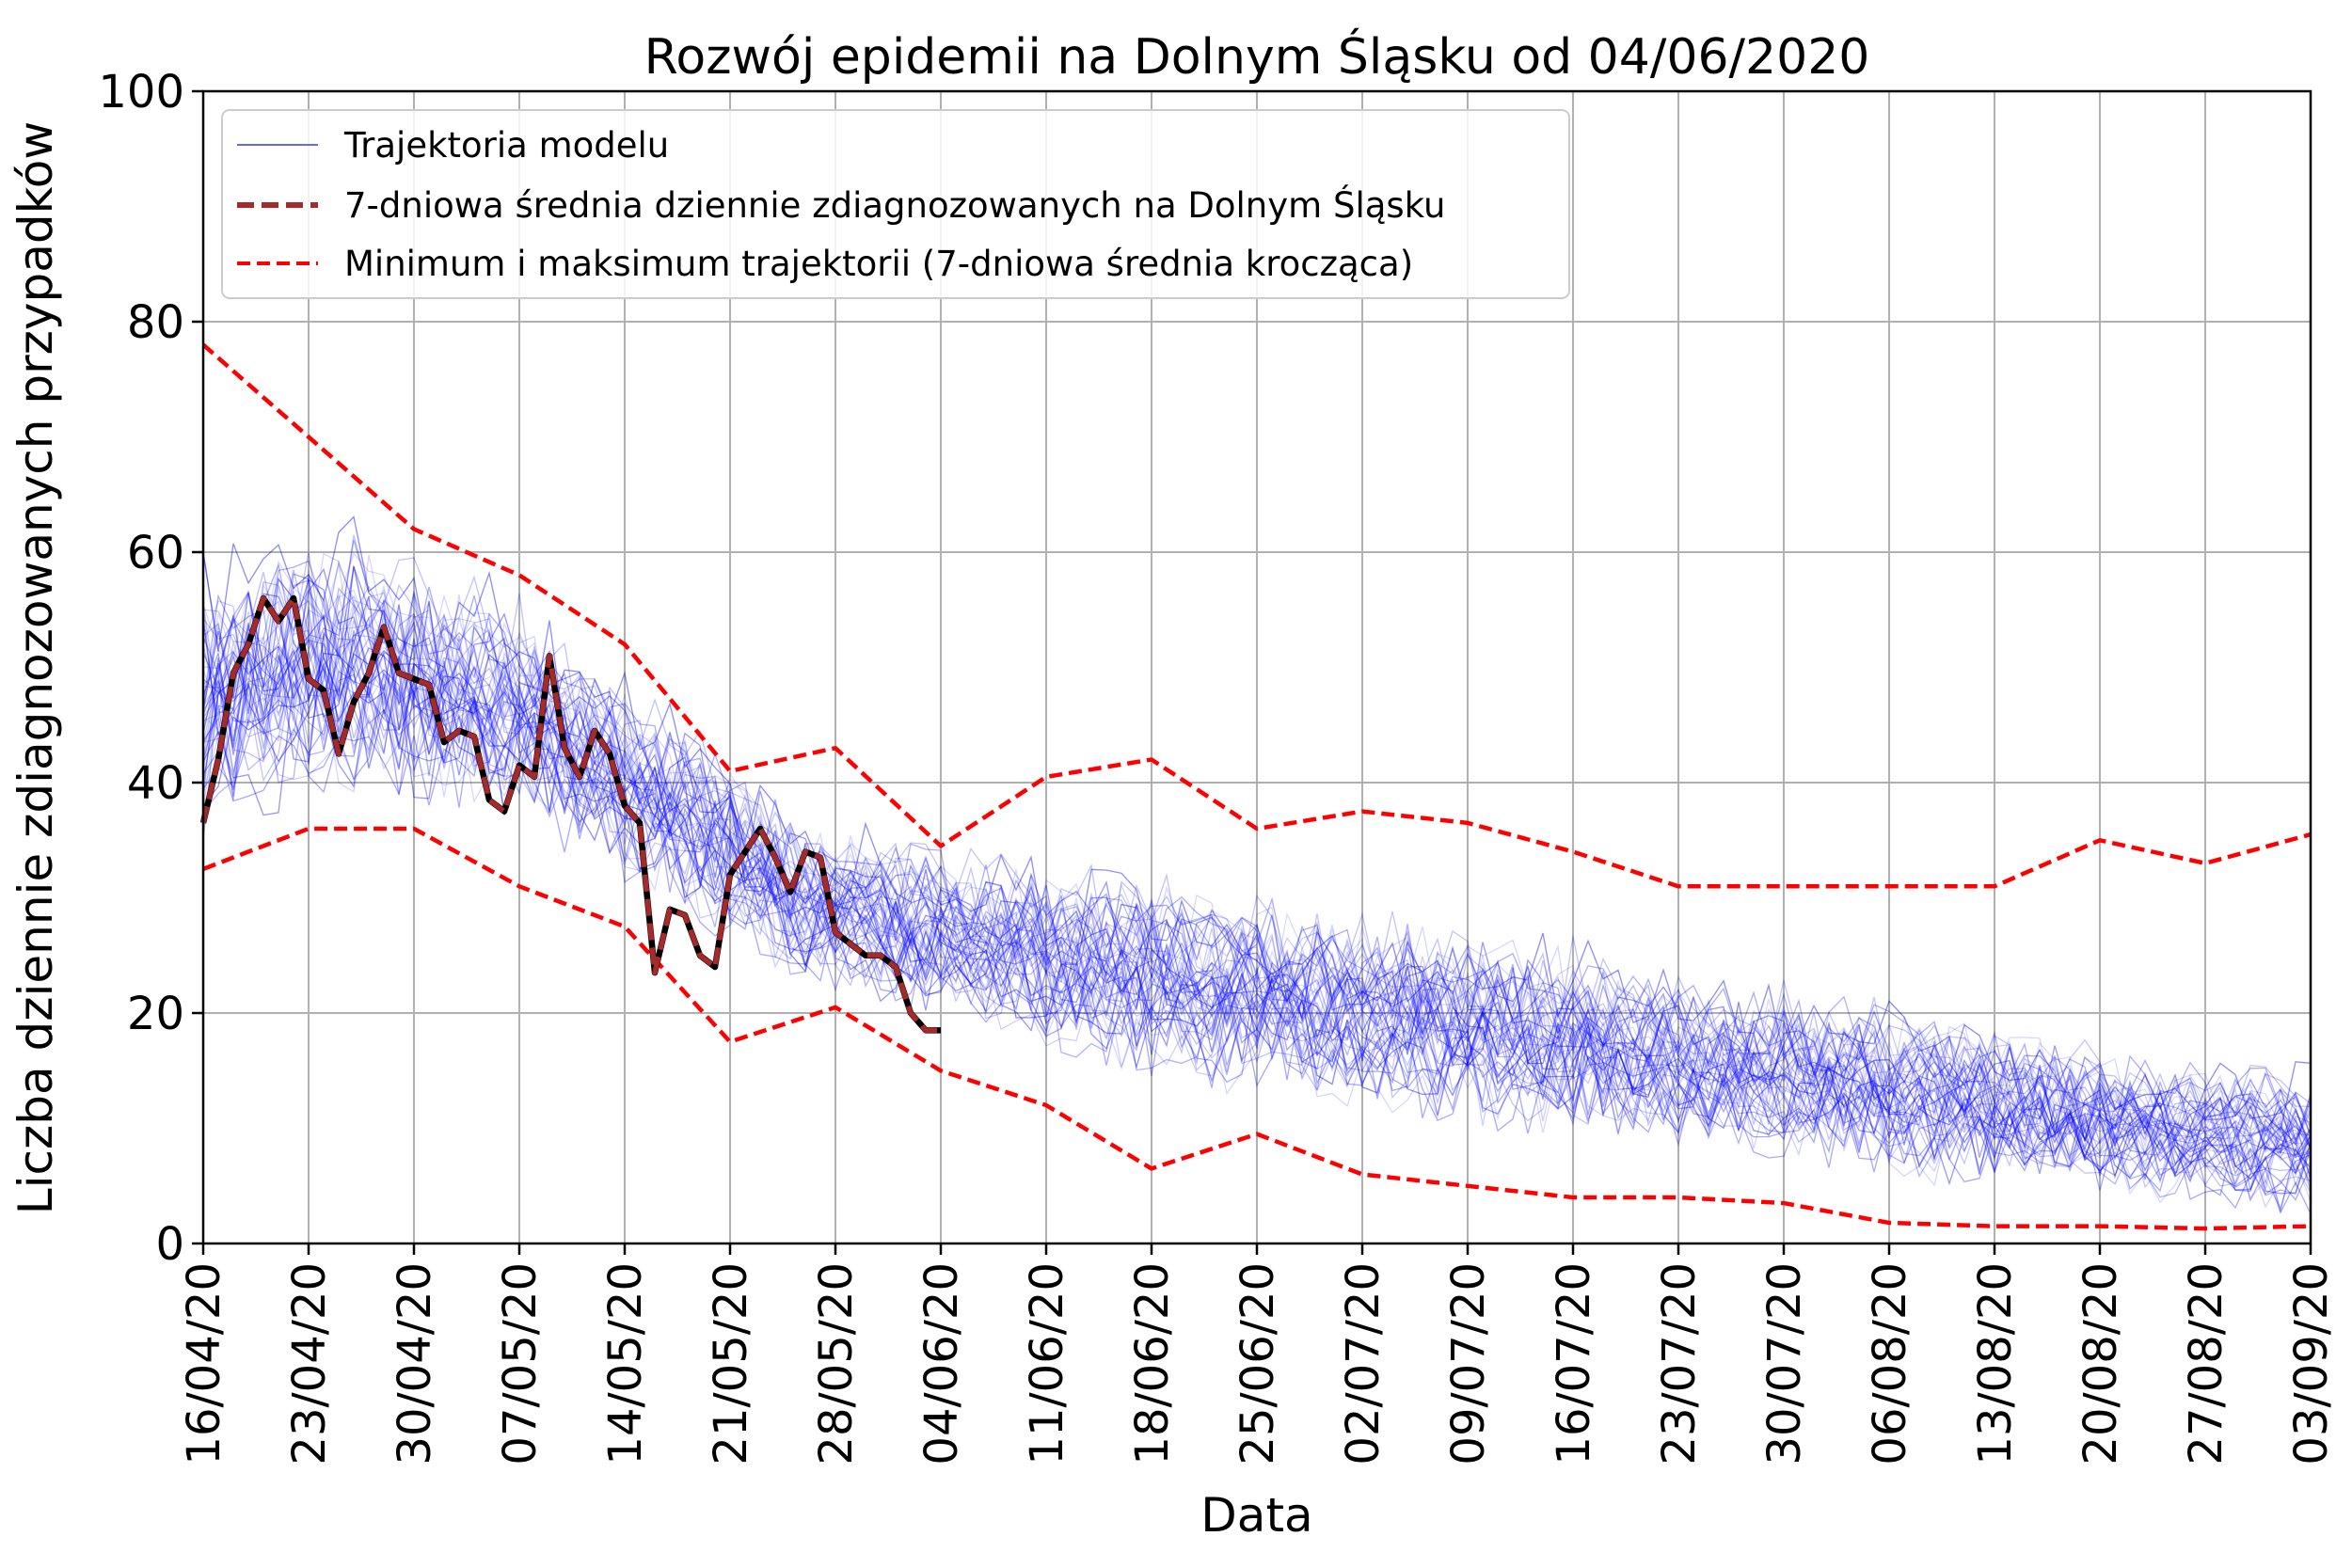 This screenshot has width=2352, height=1568. I want to click on x-tick-label: 23/04/20, so click(309, 1363).